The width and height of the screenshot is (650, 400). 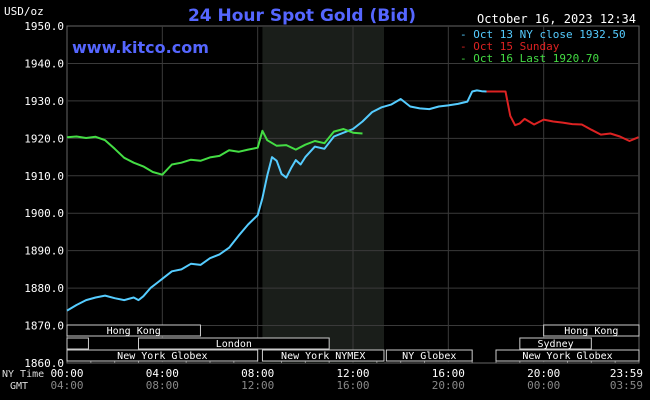 What do you see at coordinates (140, 47) in the screenshot?
I see `site-watermark: www.kitco.com` at bounding box center [140, 47].